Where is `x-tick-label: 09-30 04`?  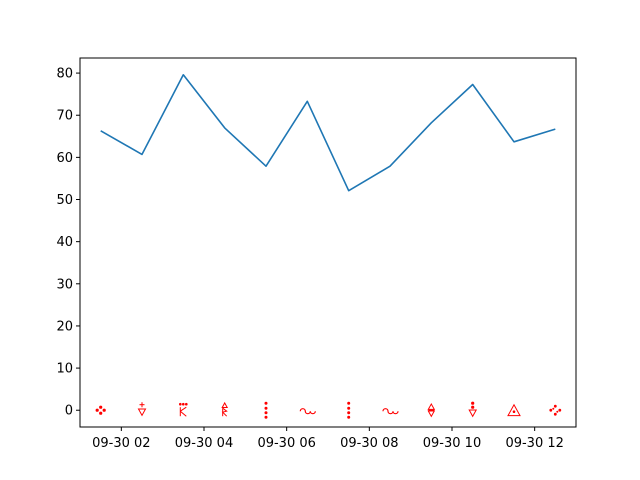
x-tick-label: 09-30 04 is located at coordinates (204, 443).